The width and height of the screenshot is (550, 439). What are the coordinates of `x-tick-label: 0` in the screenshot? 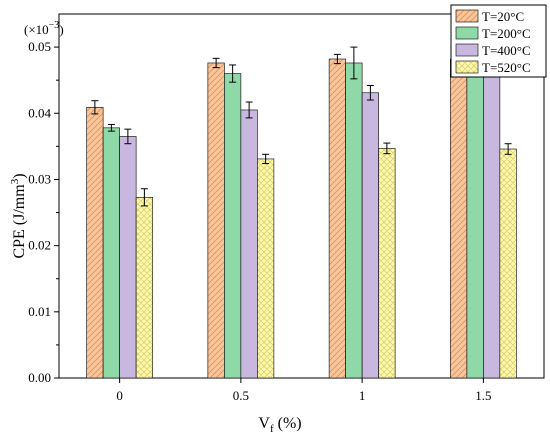 It's located at (119, 395).